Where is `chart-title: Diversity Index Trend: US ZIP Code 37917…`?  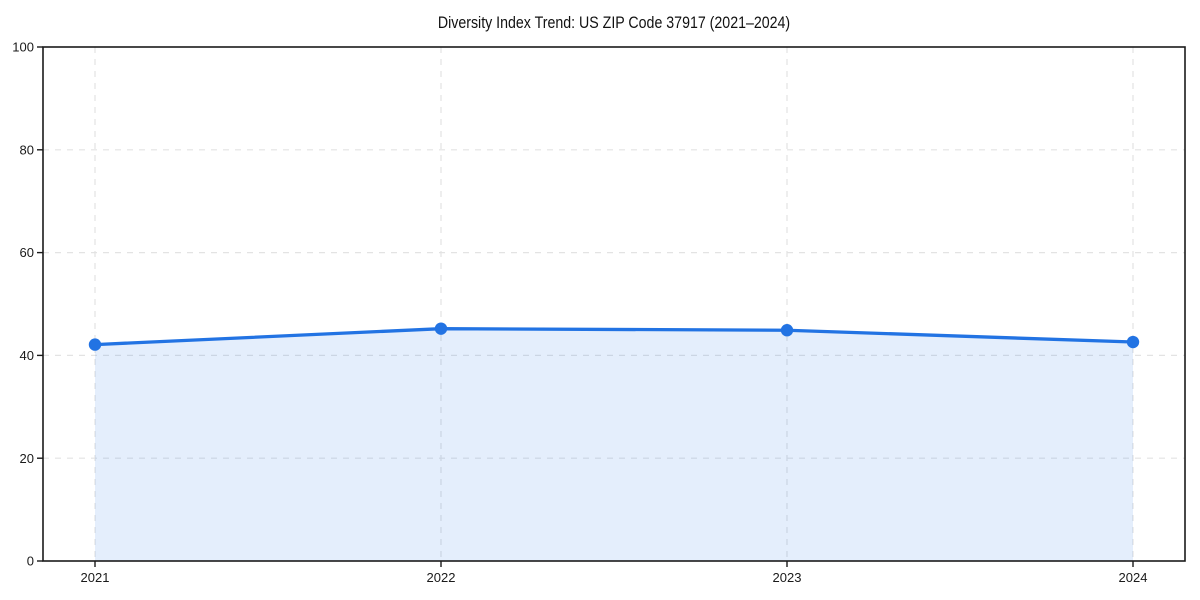
chart-title: Diversity Index Trend: US ZIP Code 37917… is located at coordinates (614, 23).